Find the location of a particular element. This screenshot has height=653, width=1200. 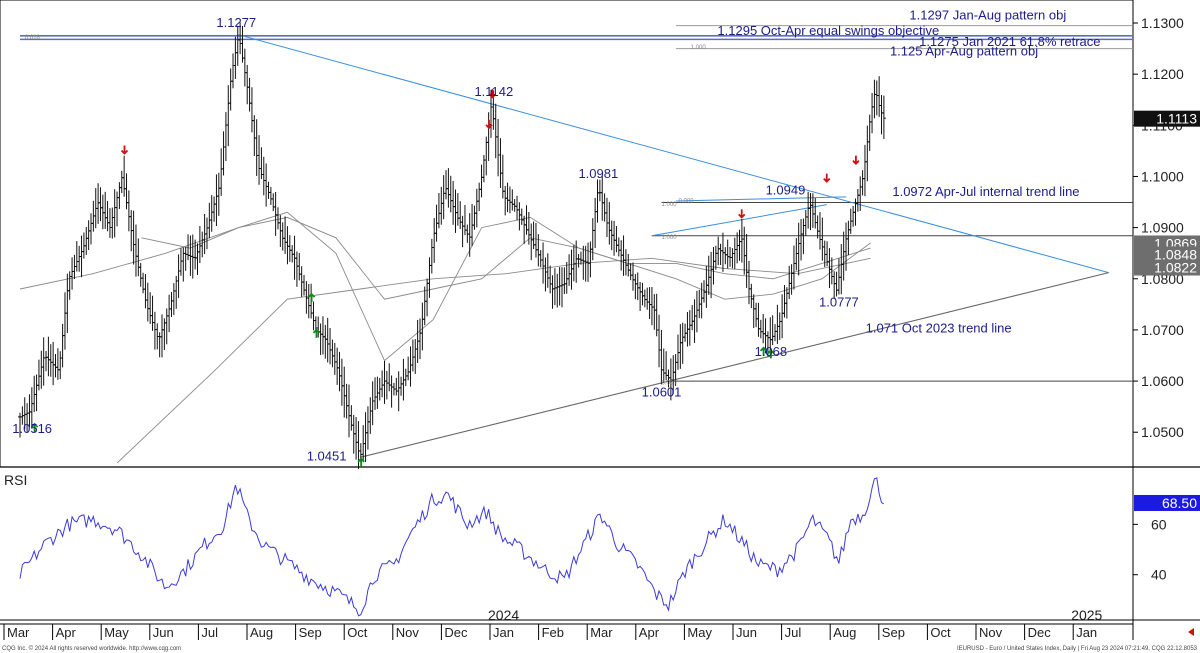

annotation-text: 1.071 Oct 2023 trend line is located at coordinates (939, 327).